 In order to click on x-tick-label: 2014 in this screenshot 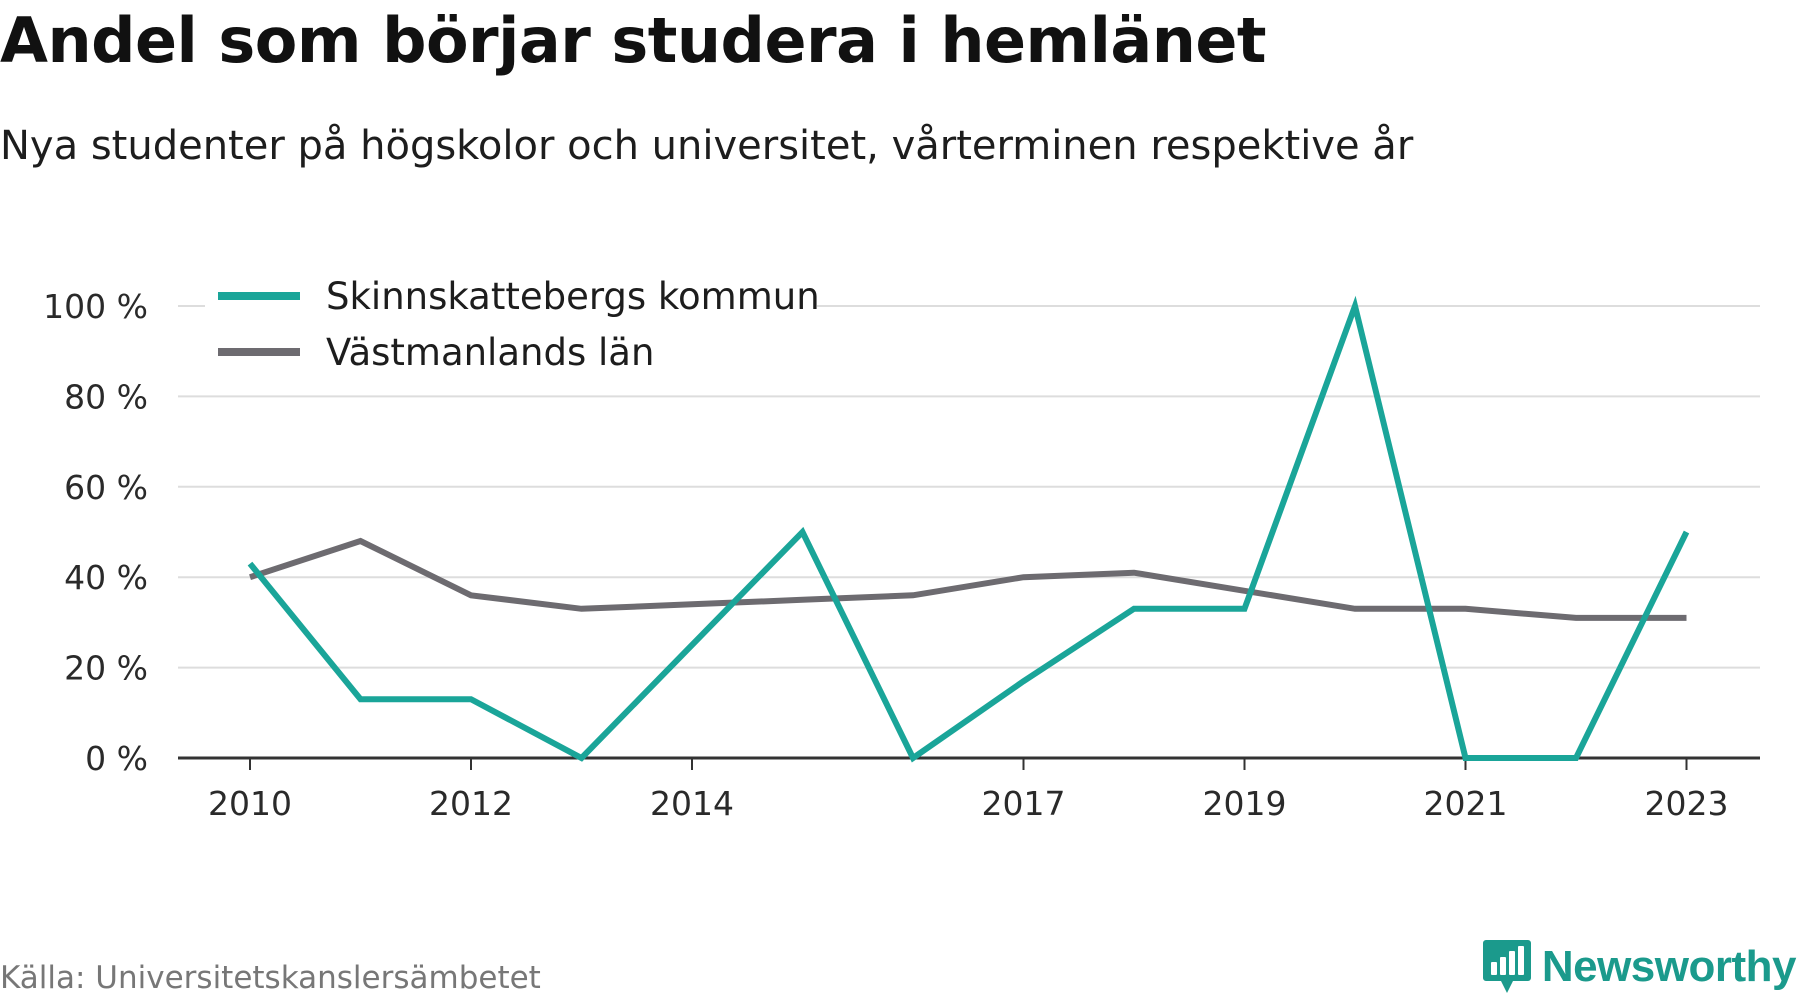, I will do `click(692, 803)`.